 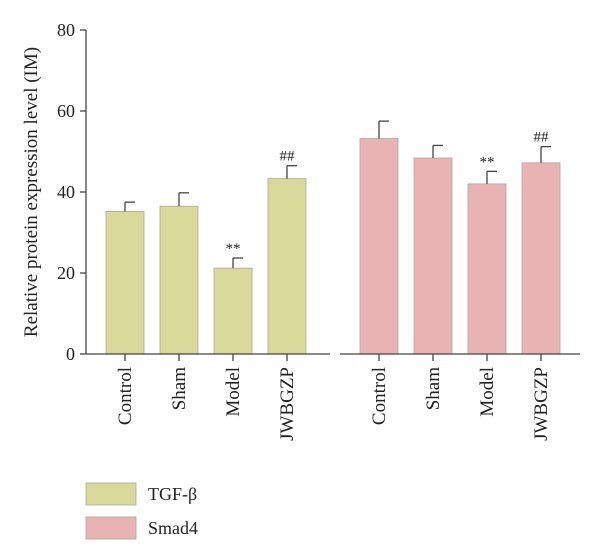 What do you see at coordinates (172, 494) in the screenshot?
I see `legend-label: TGF-β` at bounding box center [172, 494].